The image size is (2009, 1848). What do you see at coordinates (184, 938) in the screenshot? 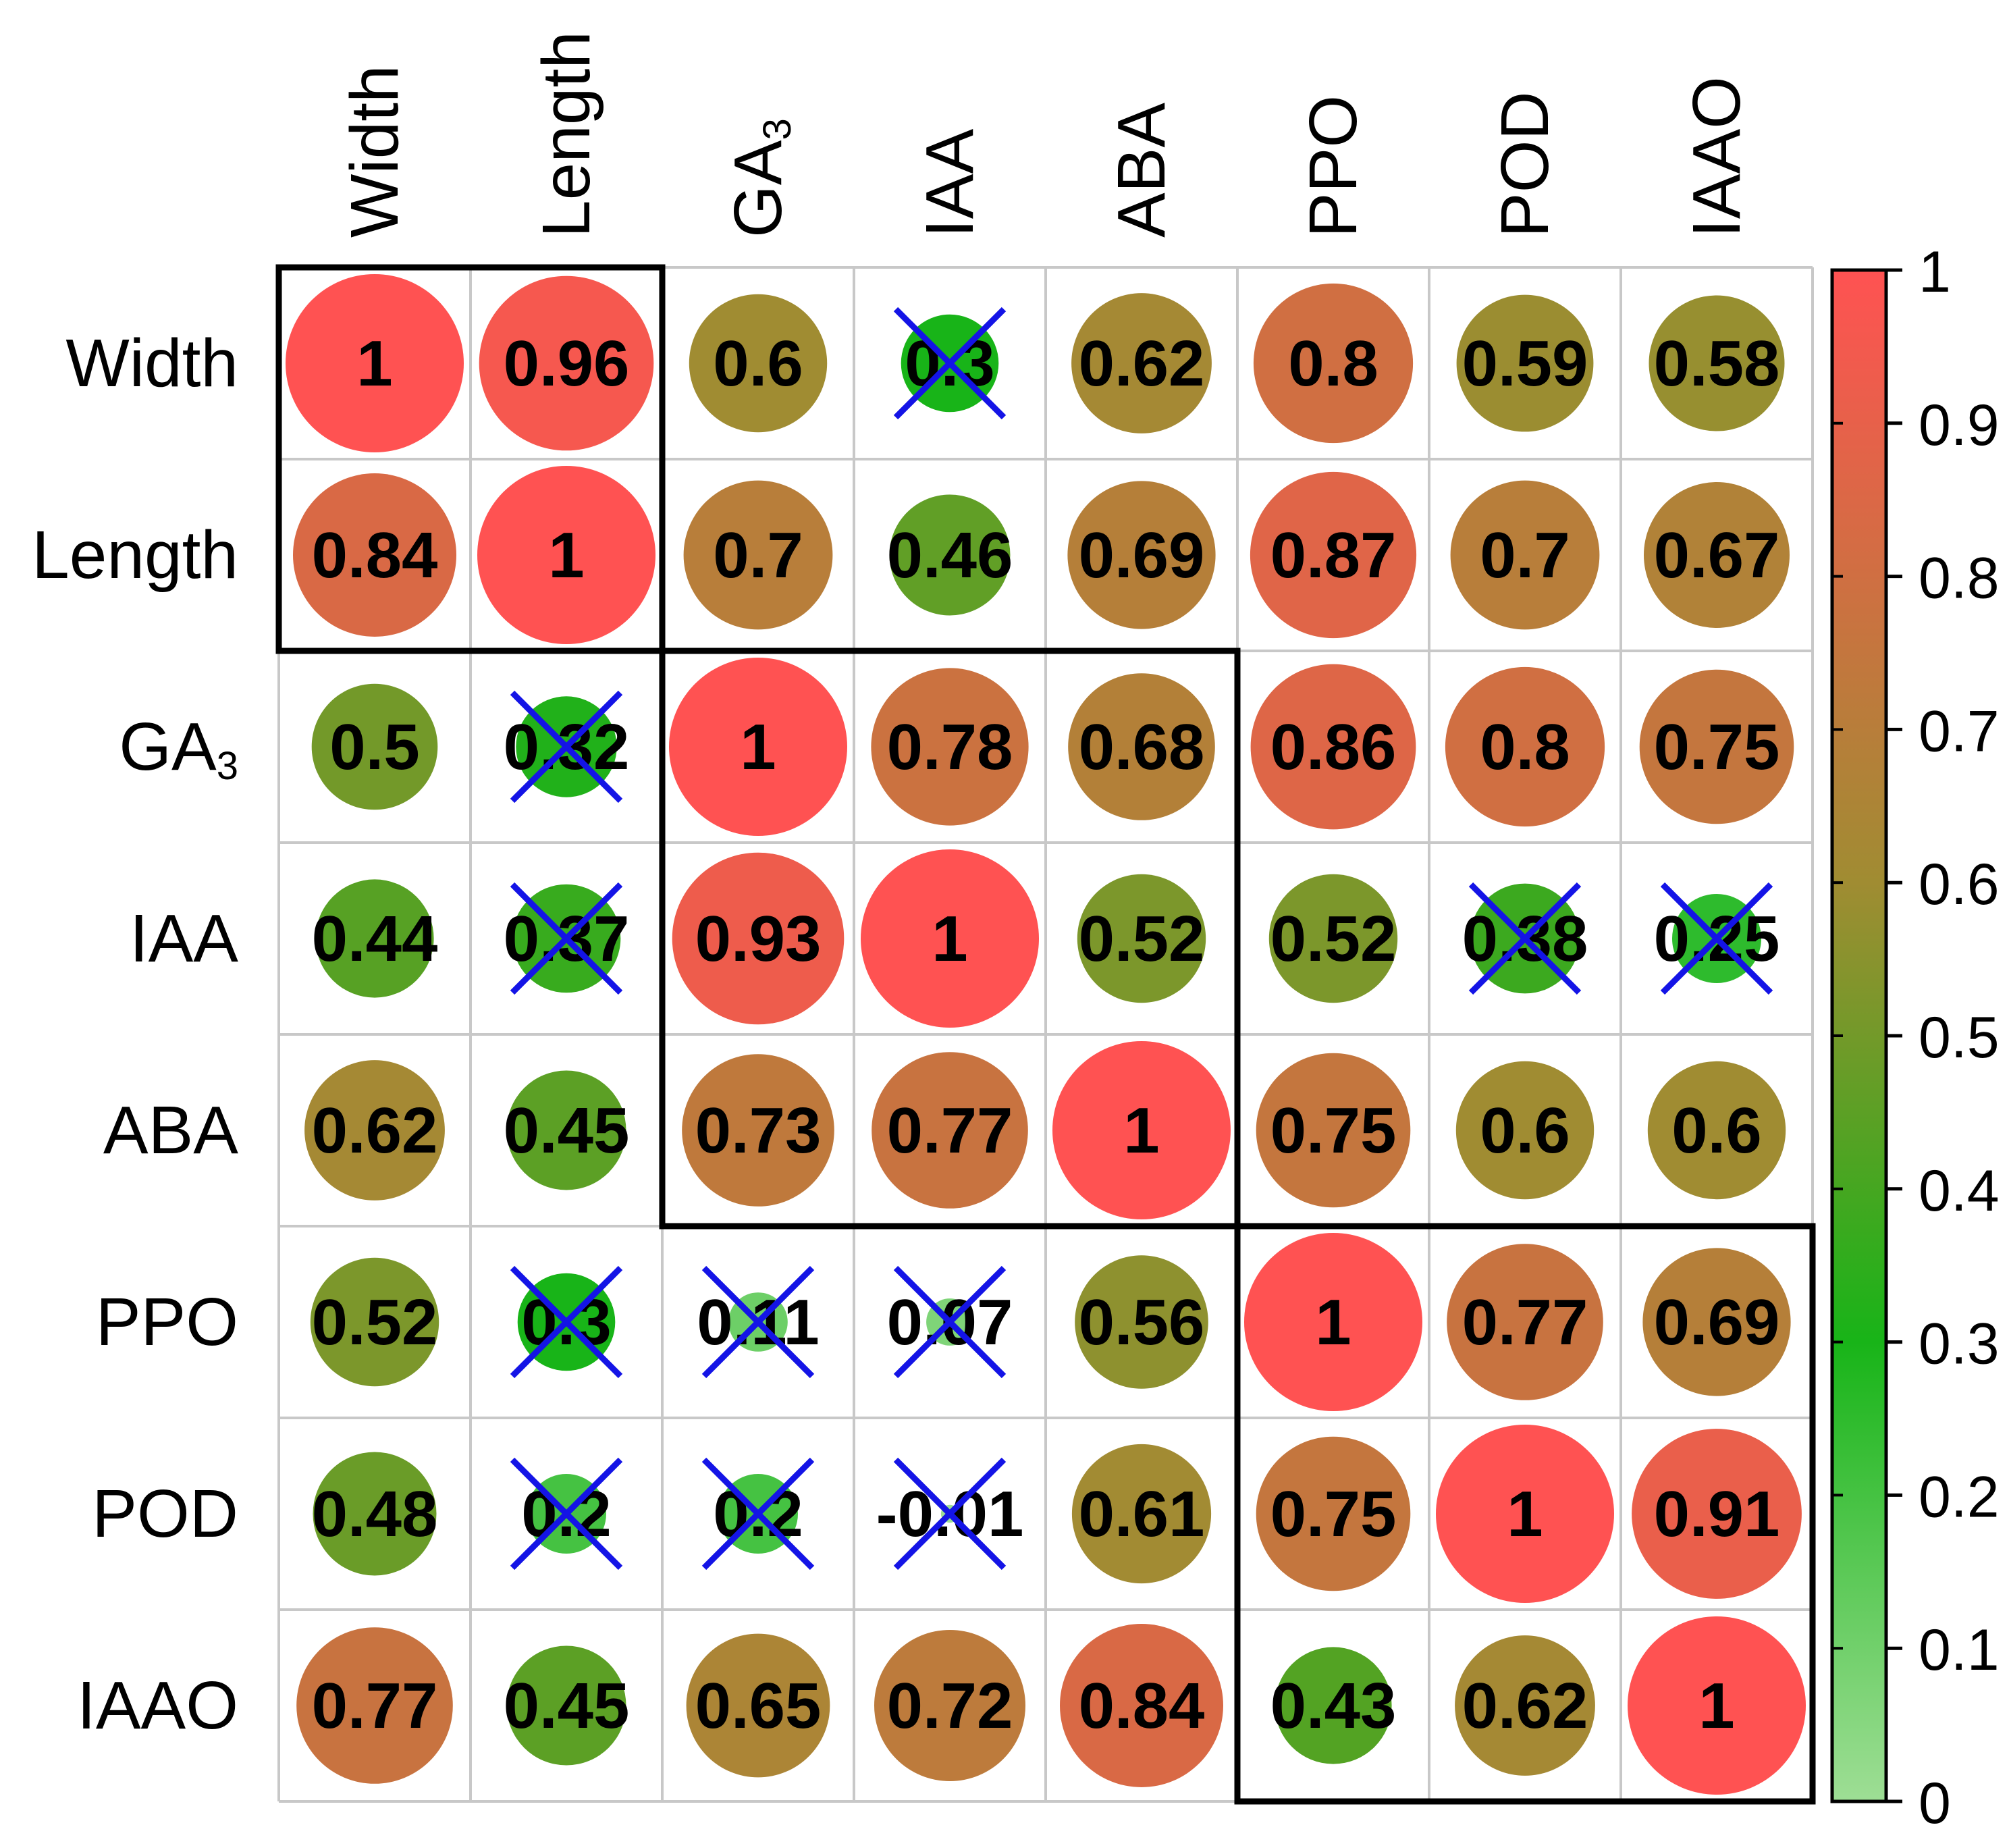
I see `row-label: IAA` at bounding box center [184, 938].